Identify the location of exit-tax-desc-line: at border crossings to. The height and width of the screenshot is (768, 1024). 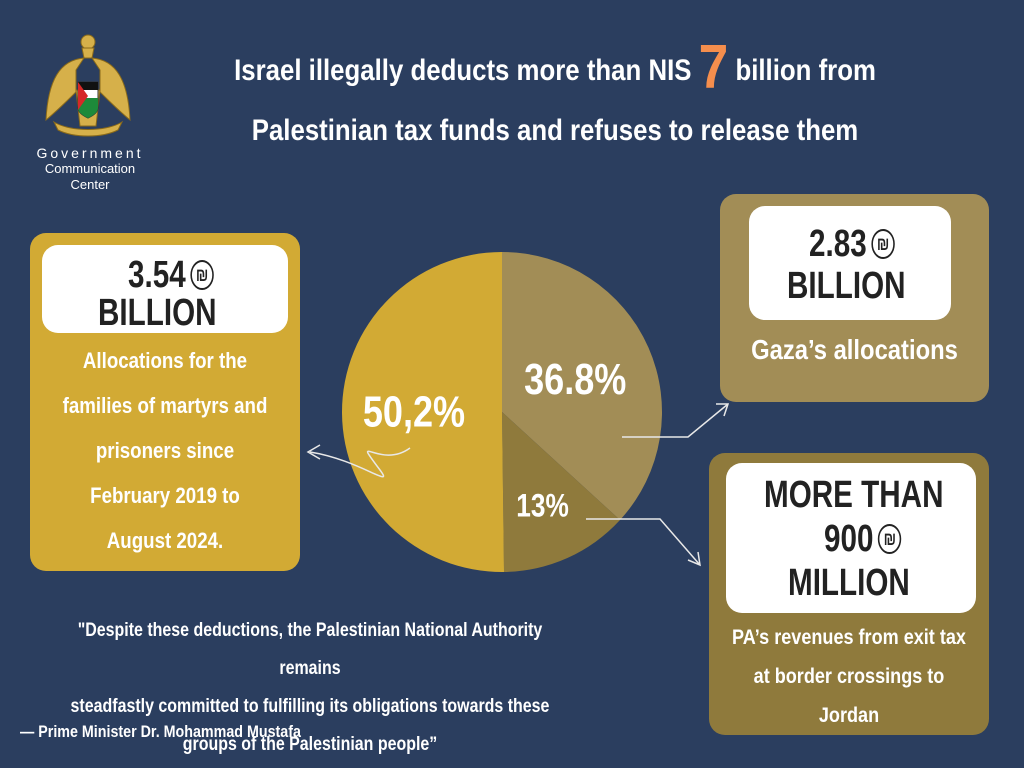
(849, 676).